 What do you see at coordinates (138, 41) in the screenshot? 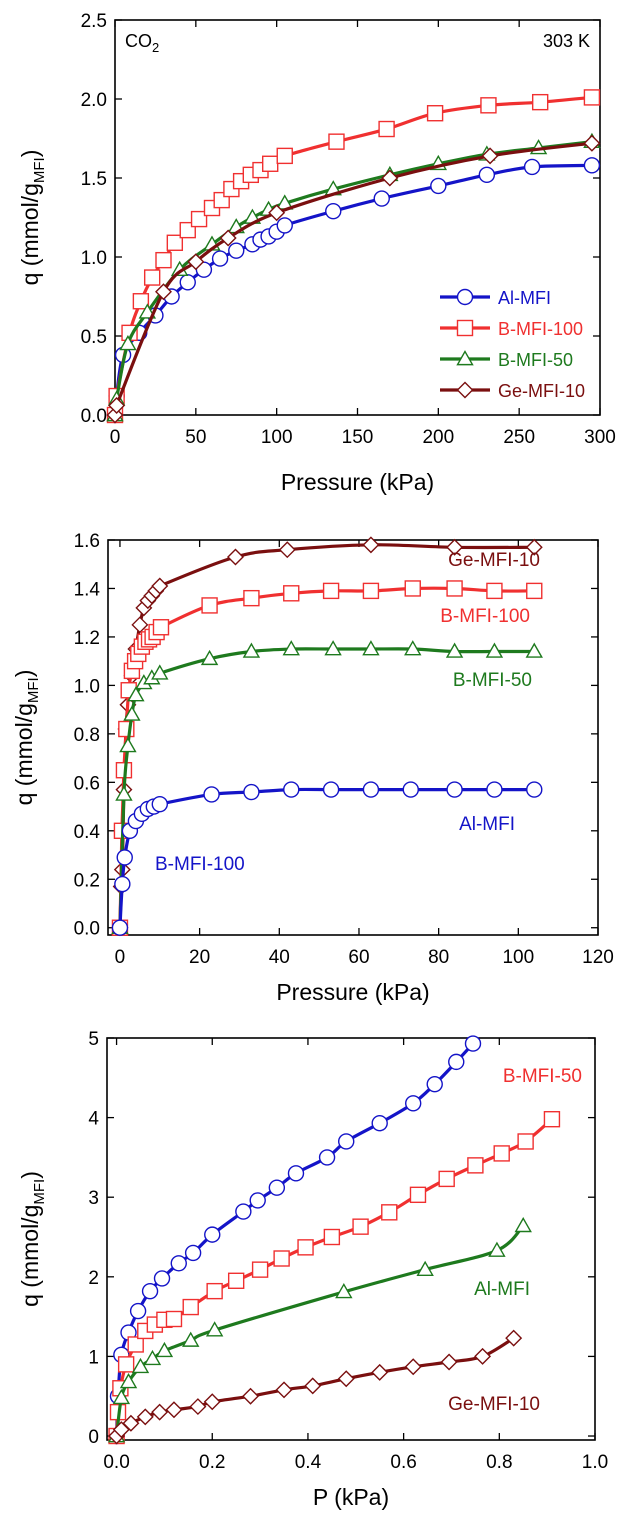
I see `gas-label-main: CO` at bounding box center [138, 41].